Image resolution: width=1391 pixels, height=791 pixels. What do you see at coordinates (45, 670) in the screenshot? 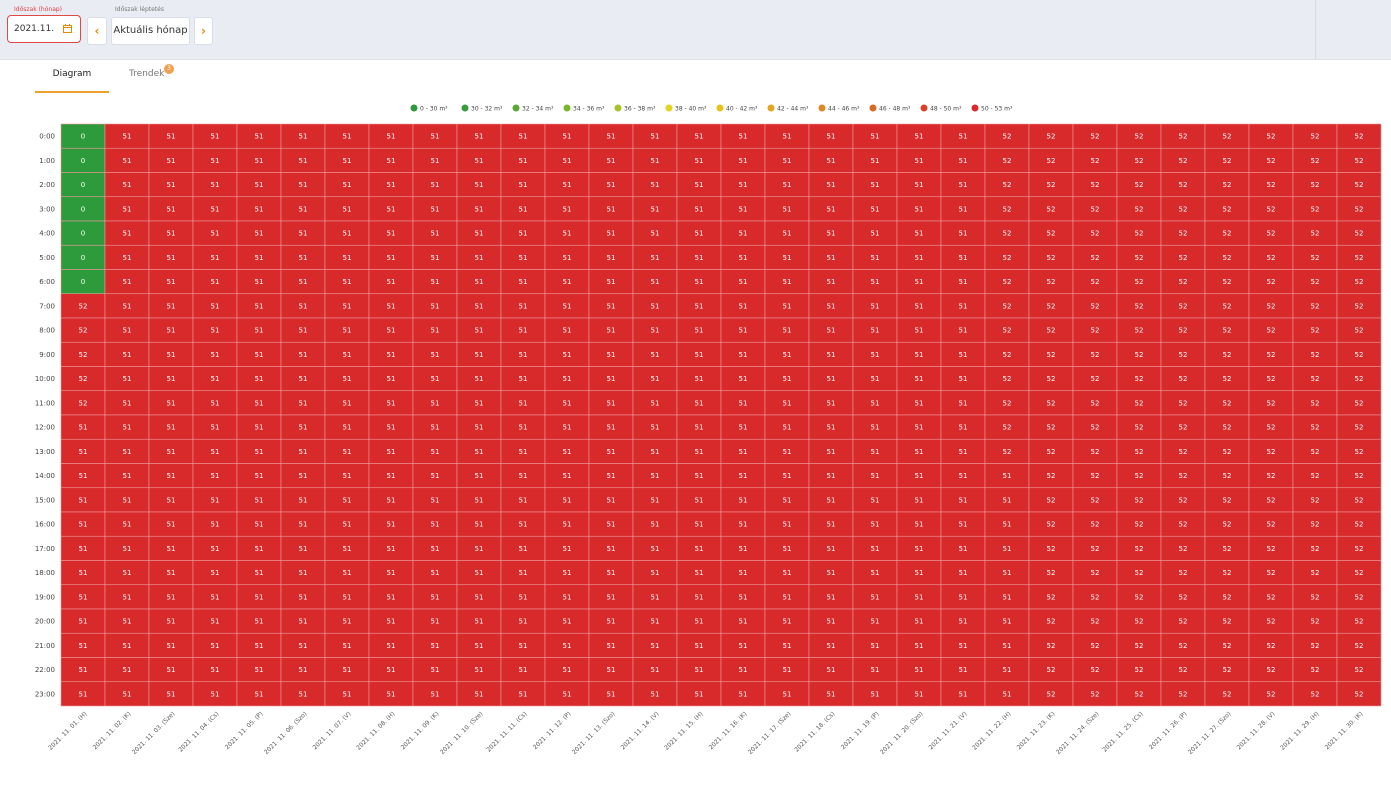
I see `y-tick-label: 22:00` at bounding box center [45, 670].